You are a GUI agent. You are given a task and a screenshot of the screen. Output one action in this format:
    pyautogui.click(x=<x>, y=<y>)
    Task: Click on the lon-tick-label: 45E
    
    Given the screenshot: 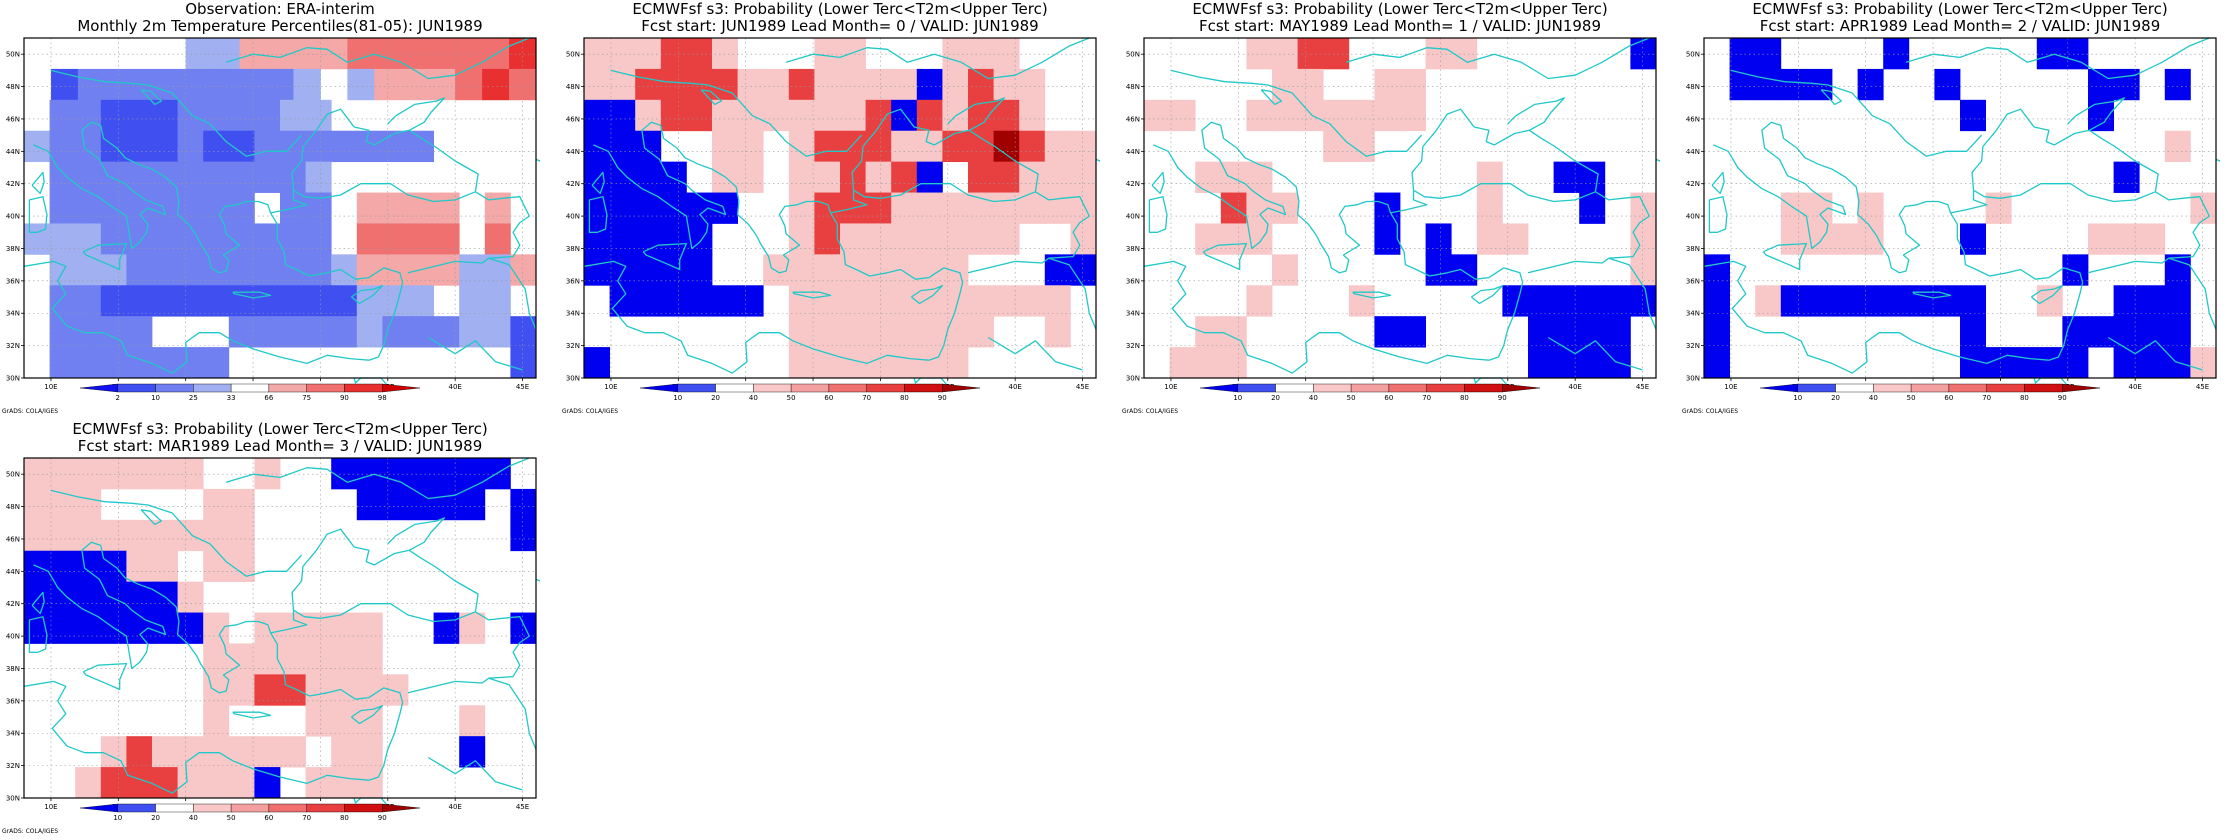 What is the action you would take?
    pyautogui.click(x=1642, y=387)
    